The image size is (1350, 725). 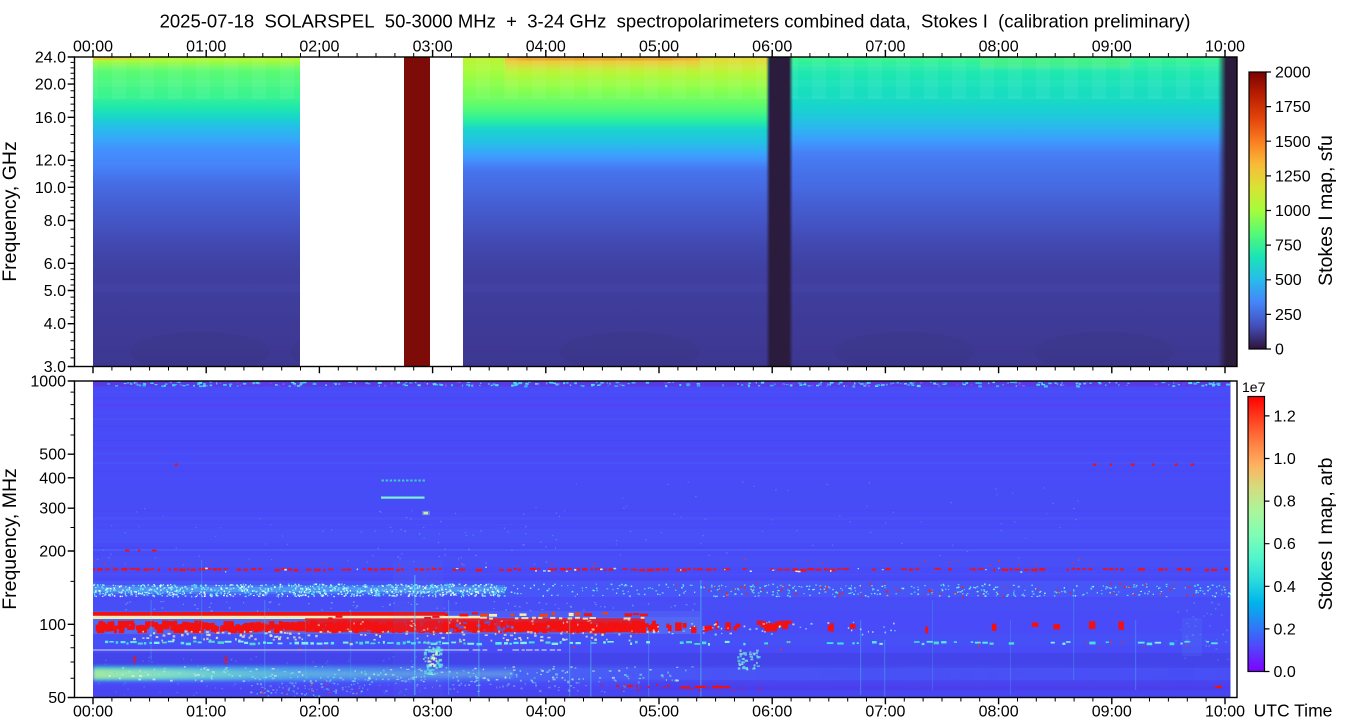 I want to click on svg-text: 200, so click(x=52, y=552).